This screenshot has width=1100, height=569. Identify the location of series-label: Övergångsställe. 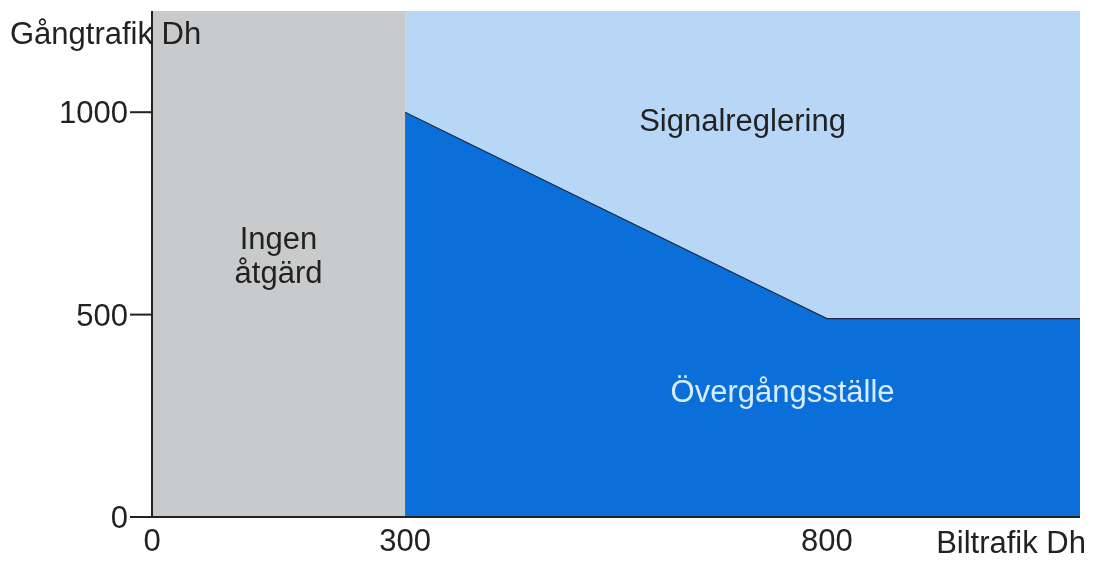
(782, 391).